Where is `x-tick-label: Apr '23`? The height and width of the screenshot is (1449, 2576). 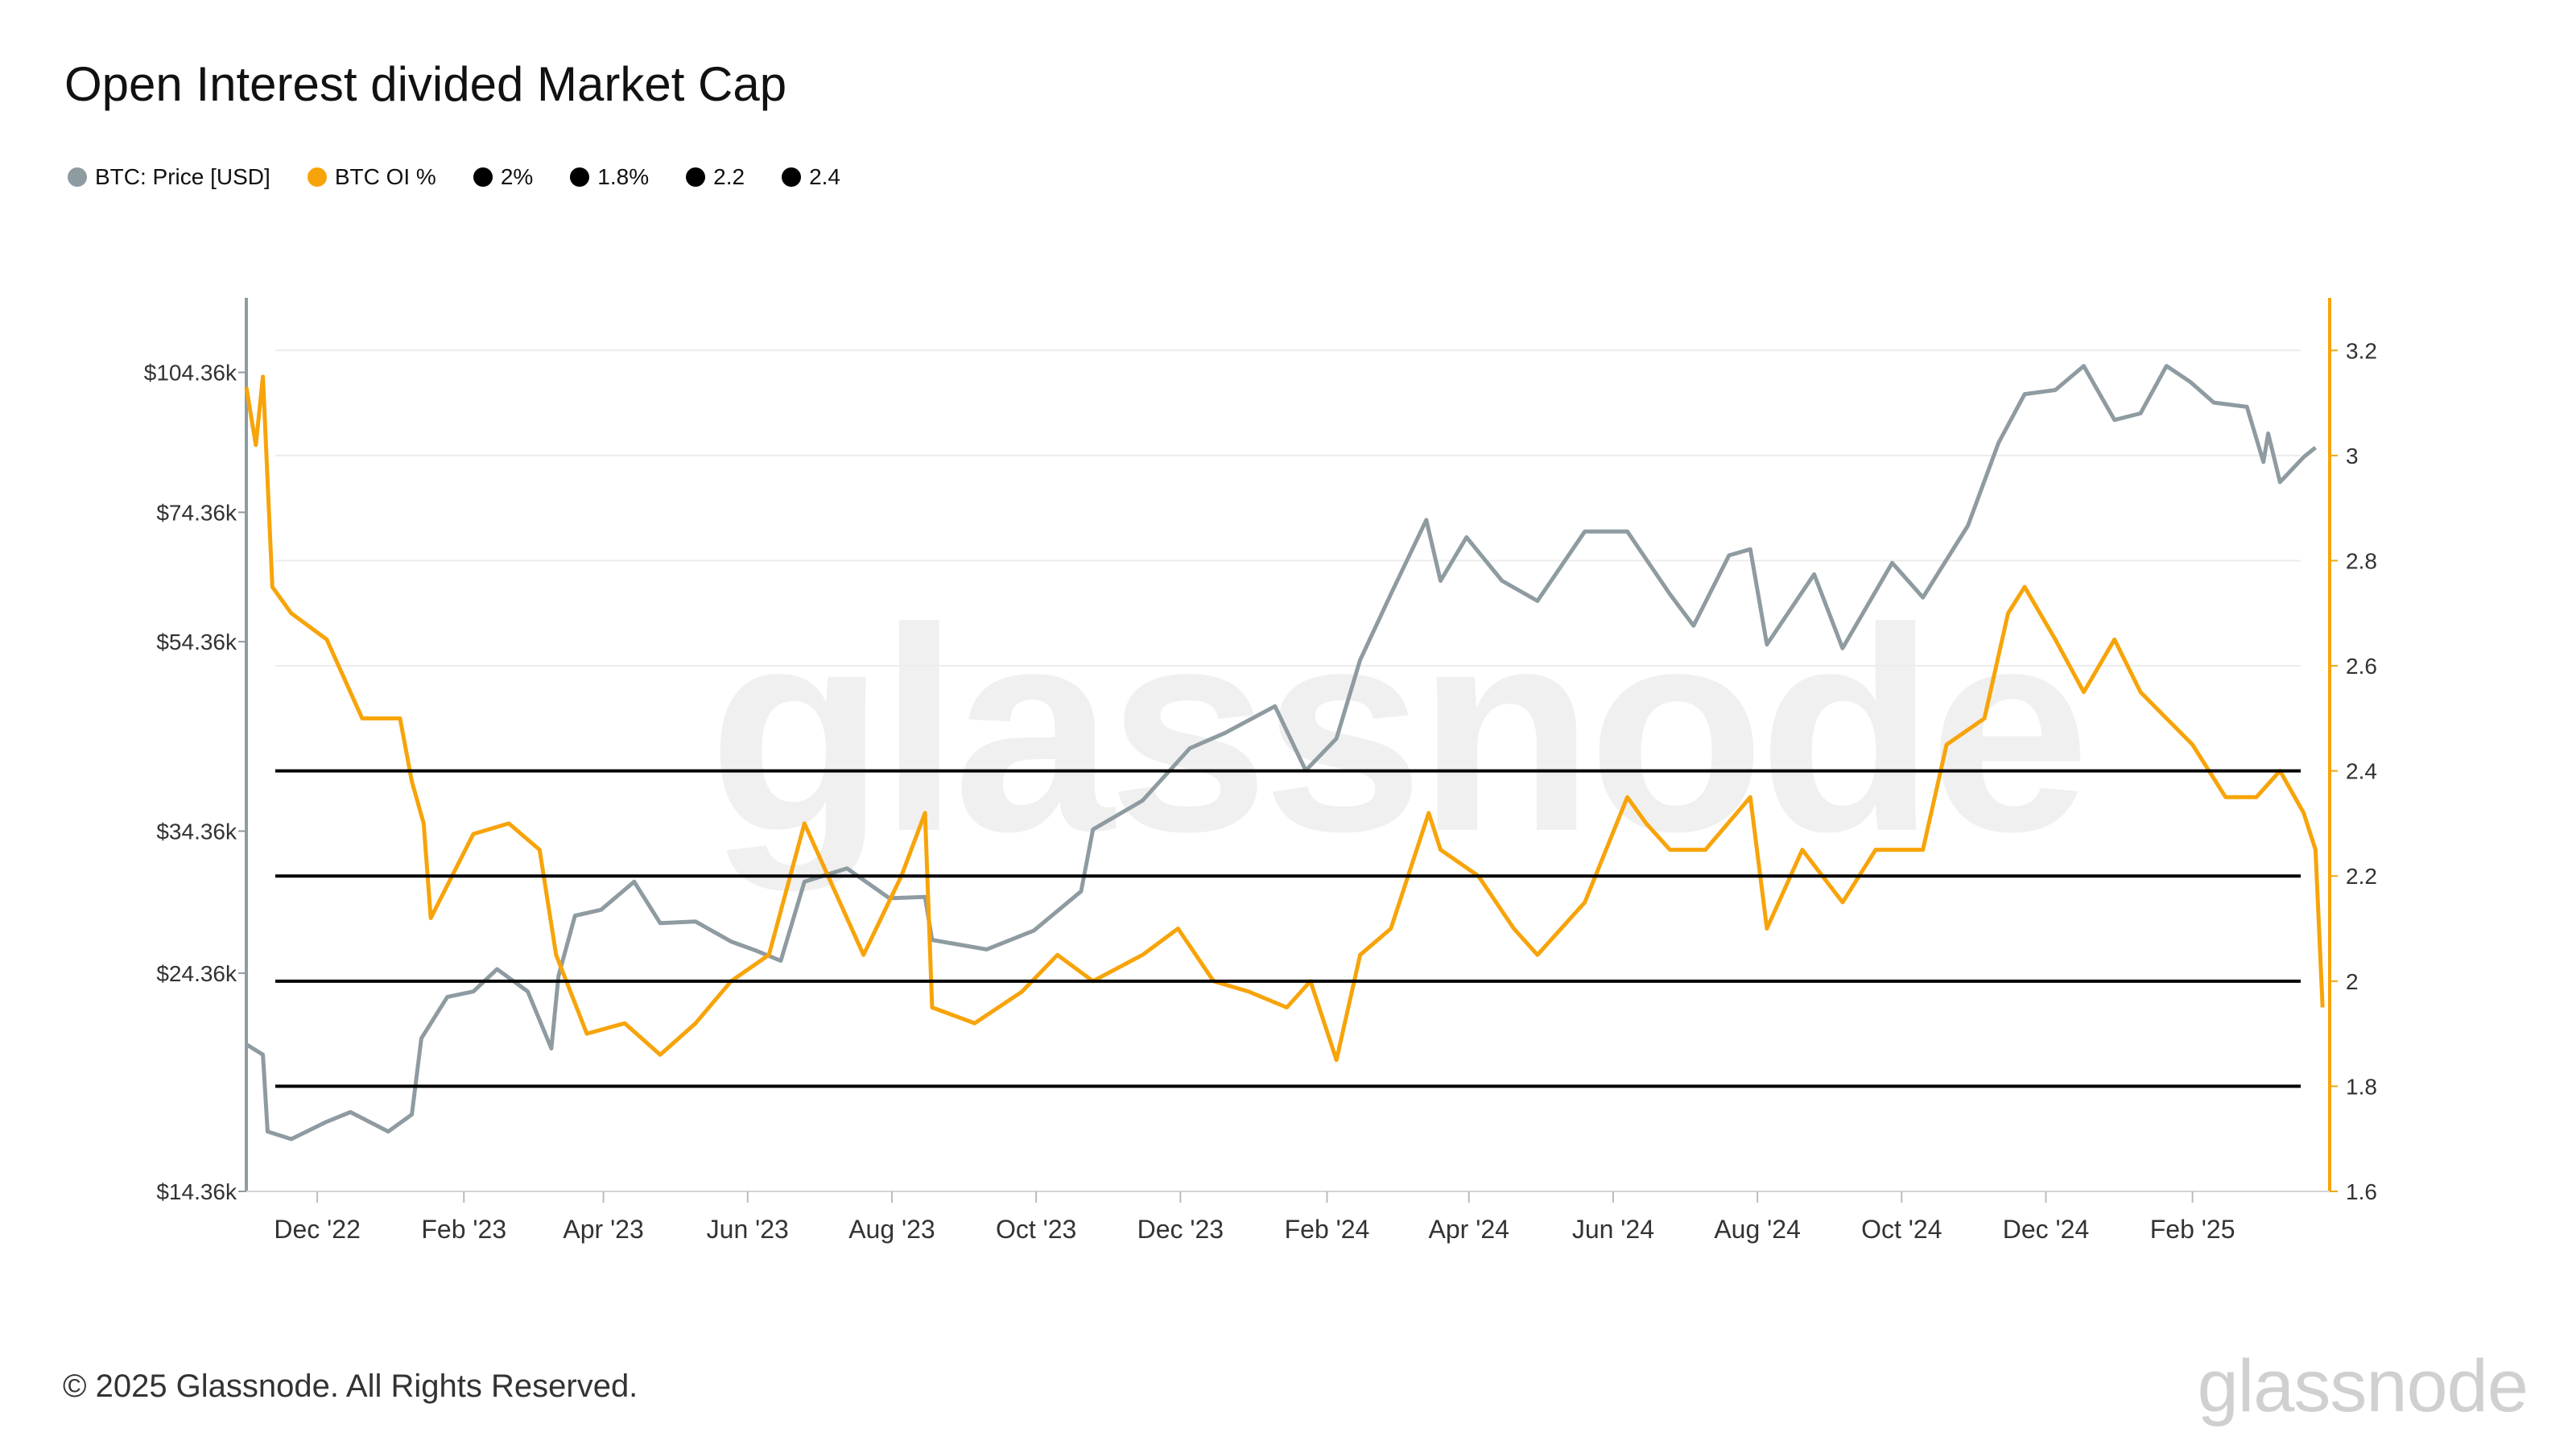
x-tick-label: Apr '23 is located at coordinates (603, 1229).